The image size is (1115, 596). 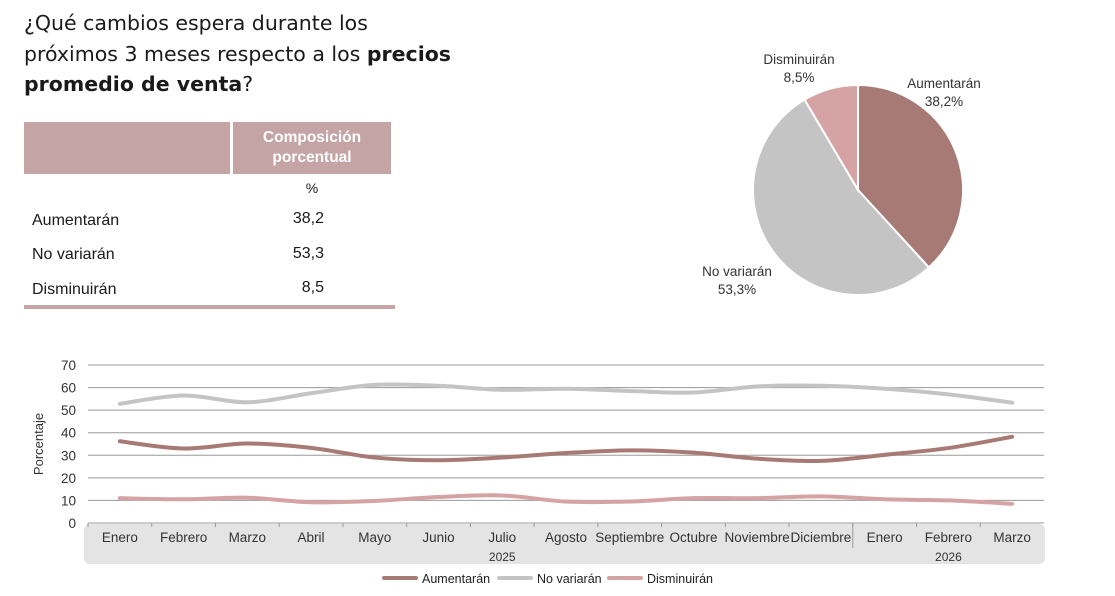 I want to click on question-line-3-bold: promedio de venta, so click(x=133, y=84).